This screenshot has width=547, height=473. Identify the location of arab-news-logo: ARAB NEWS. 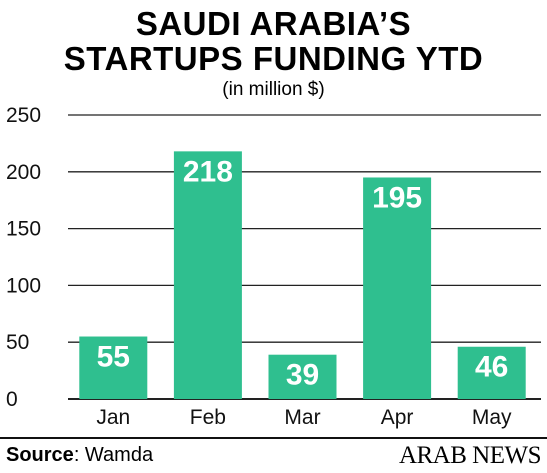
(470, 455).